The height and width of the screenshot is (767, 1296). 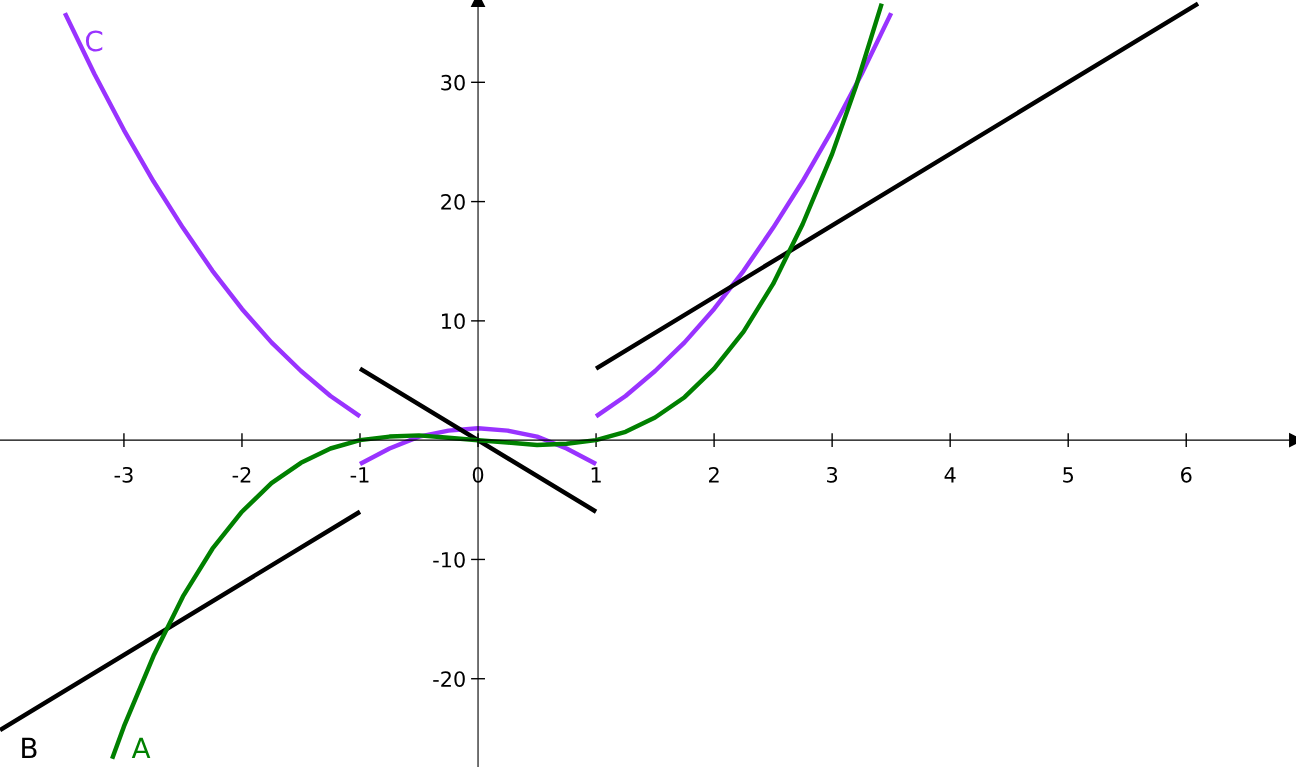 I want to click on x-tick-label: -1, so click(x=359, y=475).